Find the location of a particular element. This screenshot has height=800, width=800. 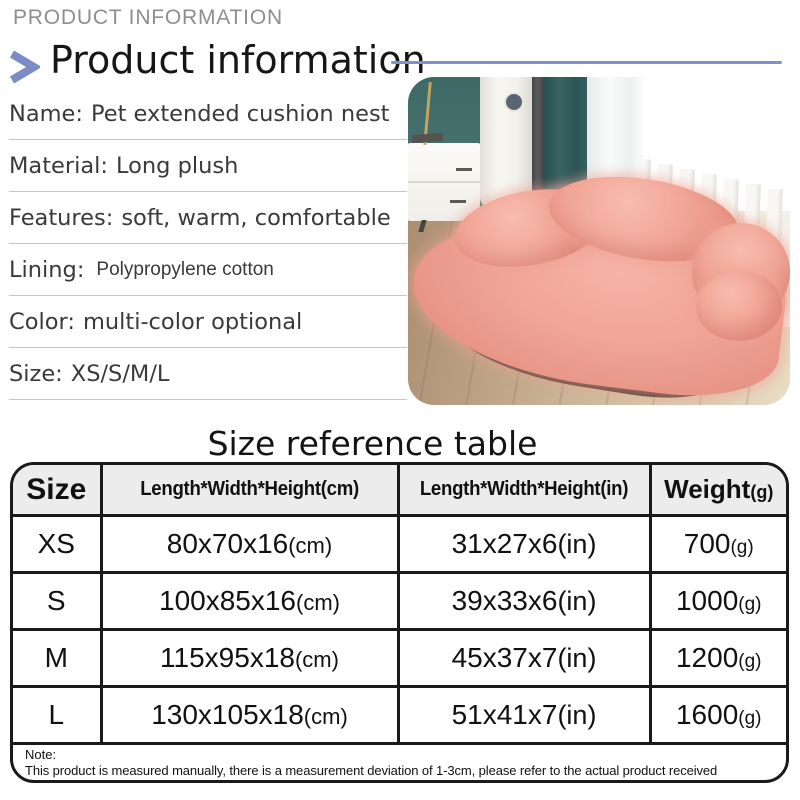

cell-dims-in: 45x37x7(in) is located at coordinates (525, 658).